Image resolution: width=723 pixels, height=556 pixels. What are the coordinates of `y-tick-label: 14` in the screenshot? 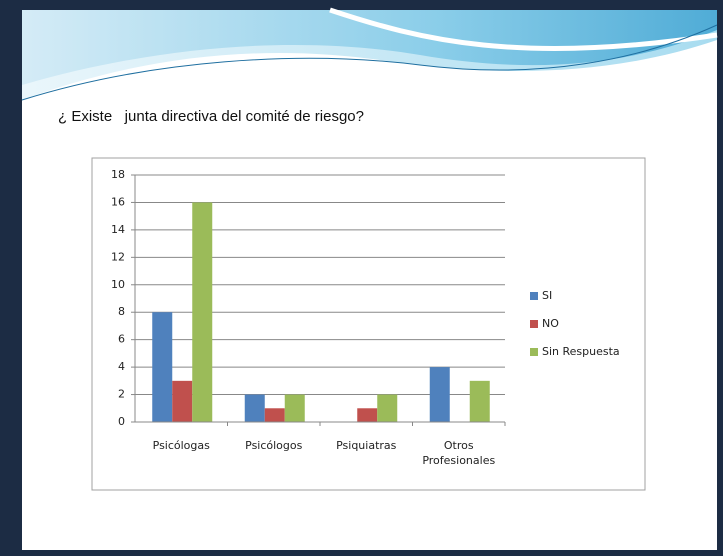 It's located at (118, 229).